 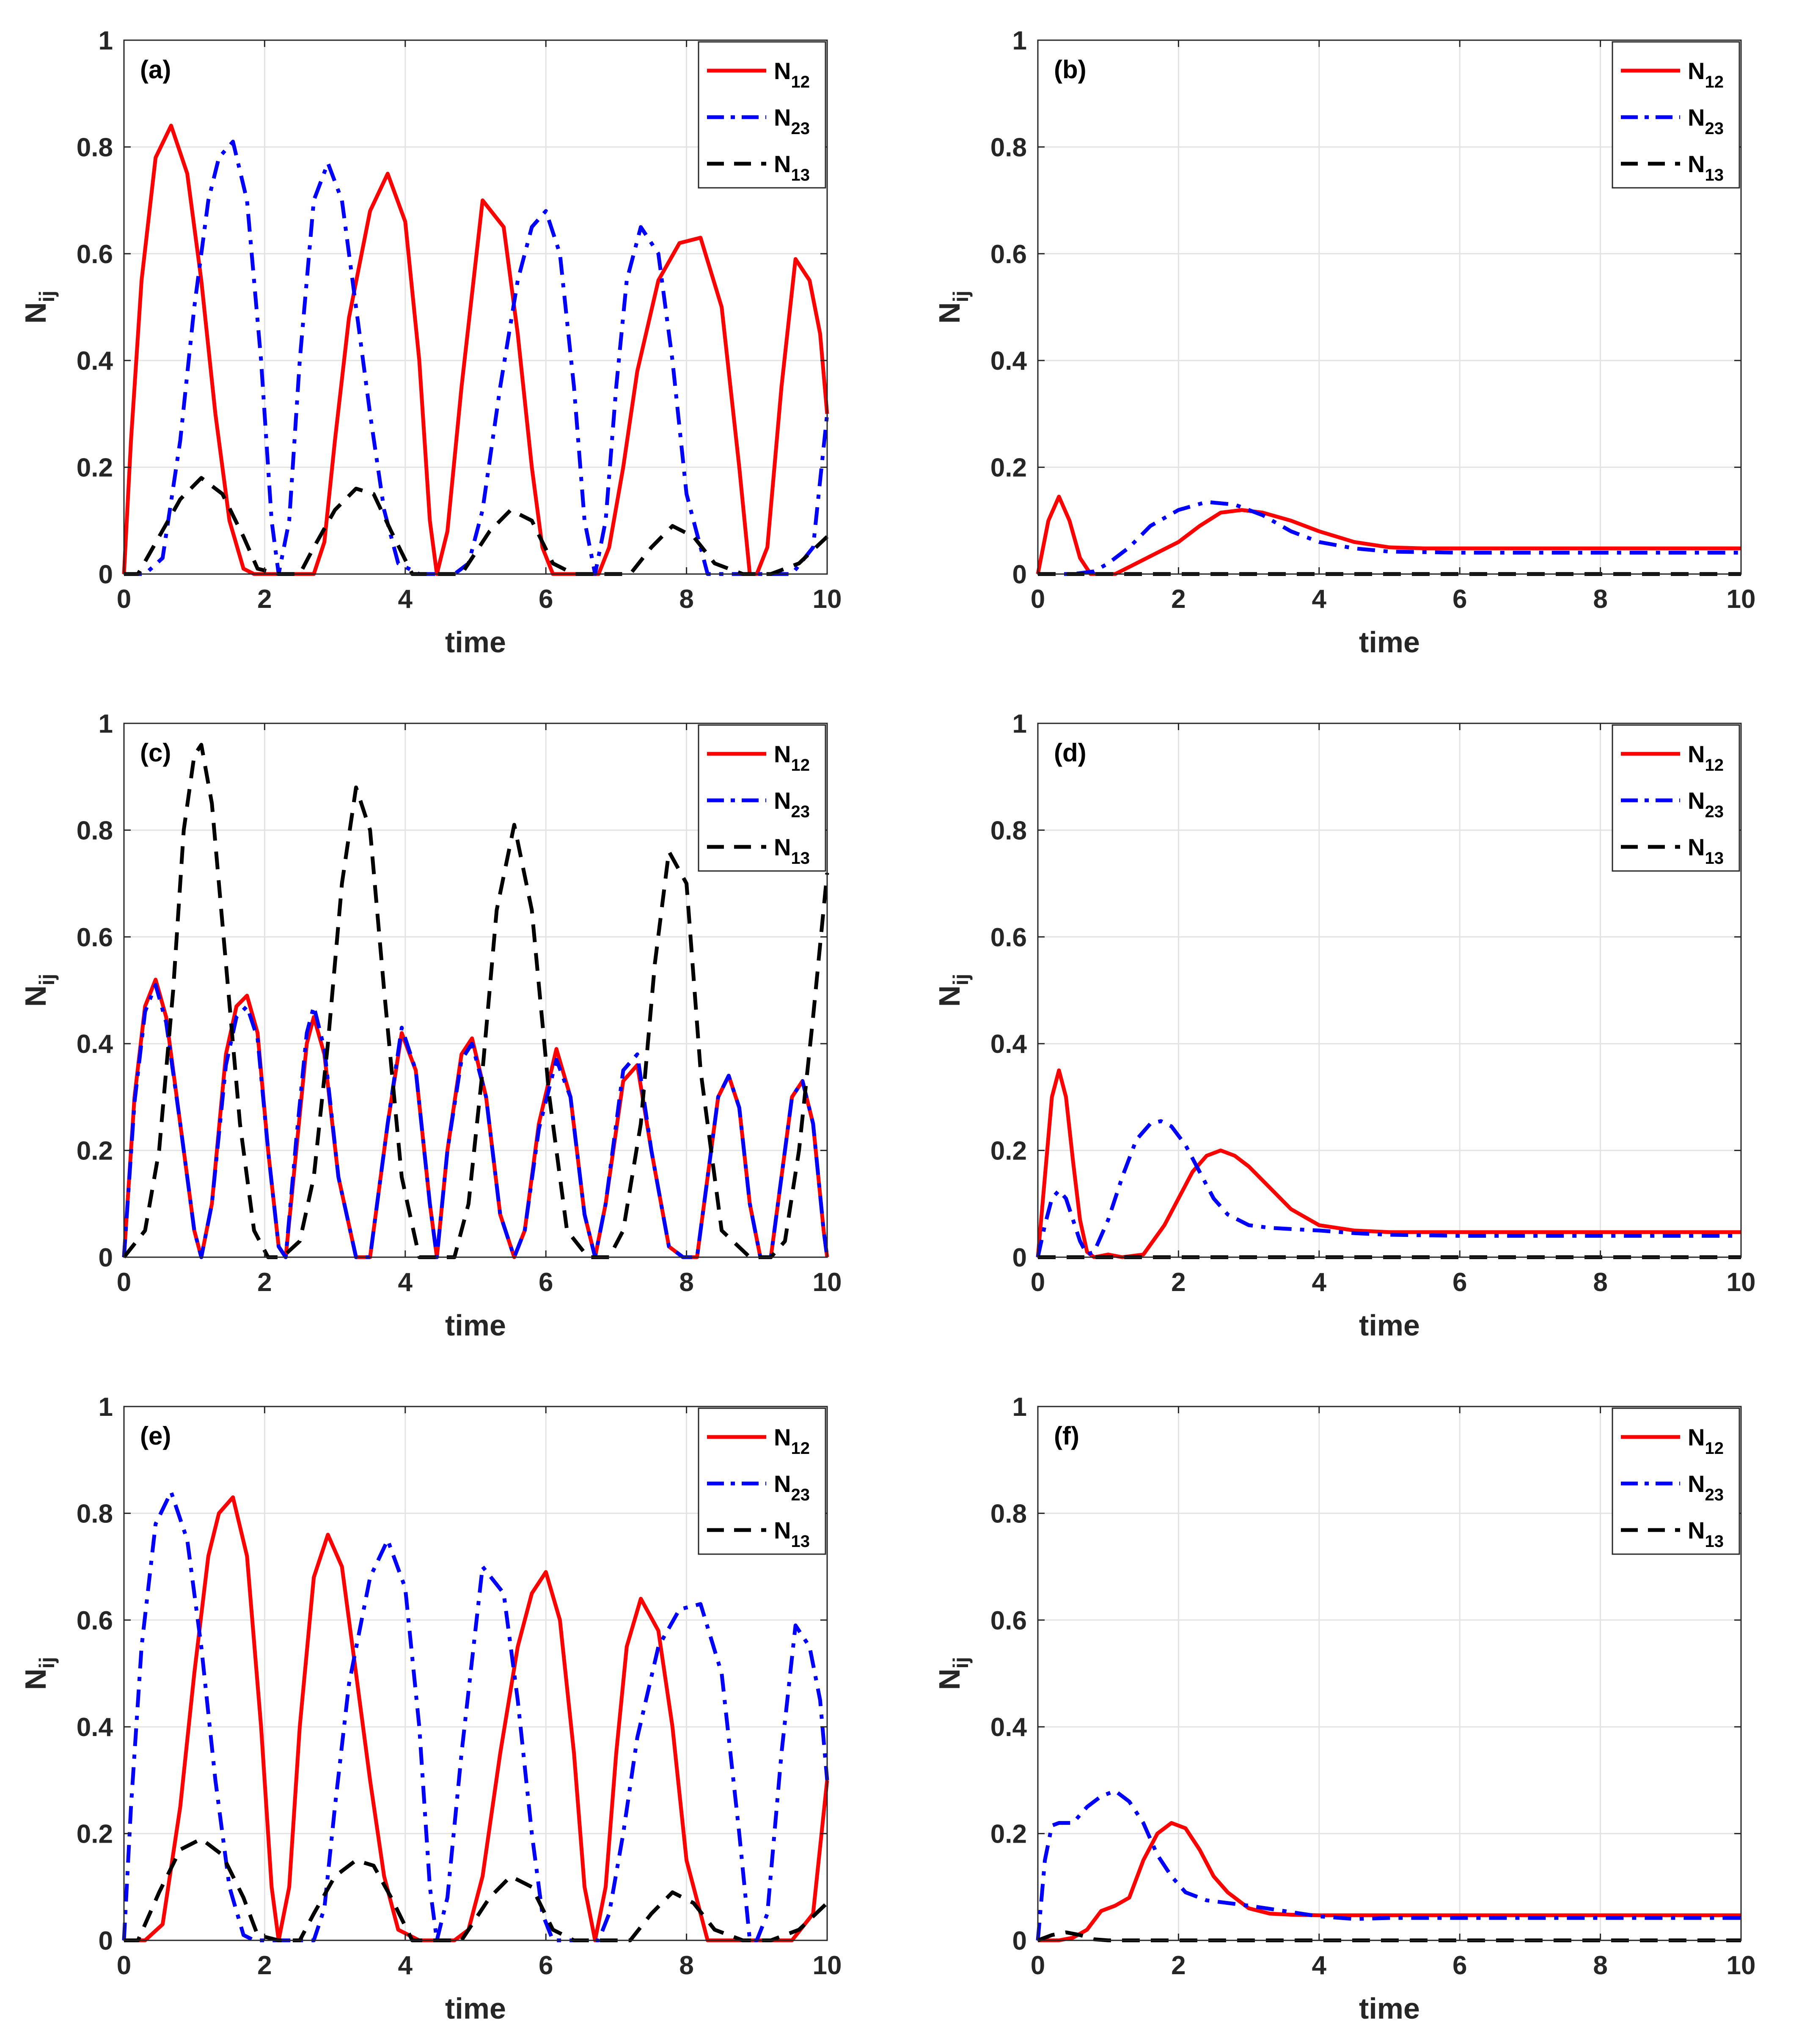 I want to click on panel-label: (a), so click(x=155, y=69).